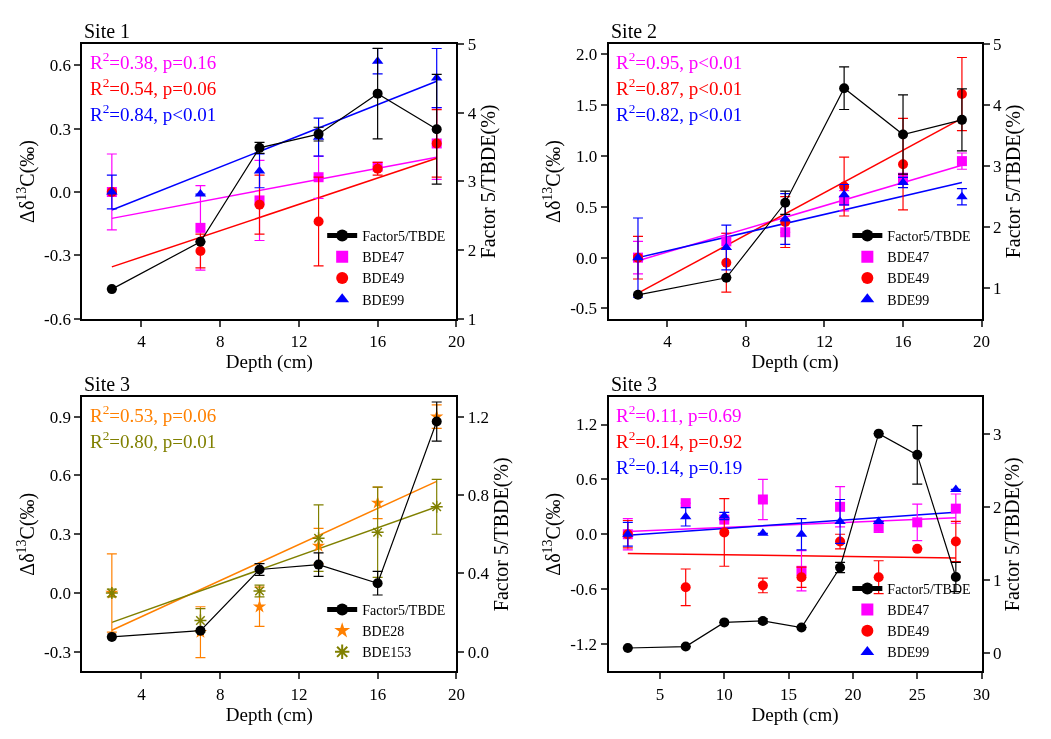 Image resolution: width=1051 pixels, height=739 pixels. What do you see at coordinates (917, 694) in the screenshot?
I see `x-tick-label: 25` at bounding box center [917, 694].